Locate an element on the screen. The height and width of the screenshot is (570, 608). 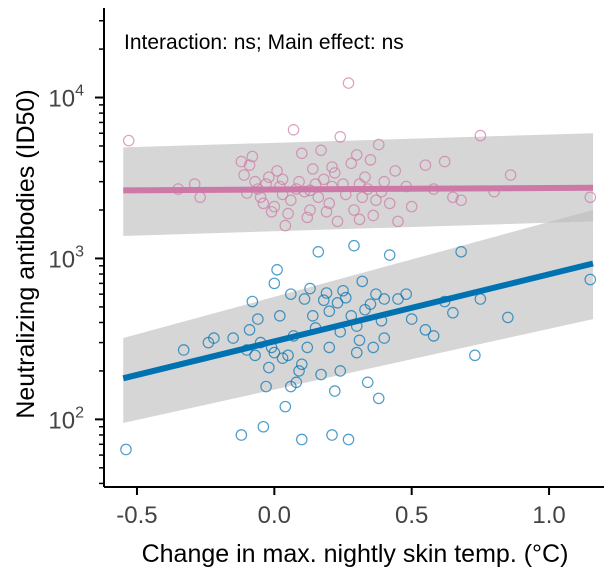
y-tick-label-exponent: 2 is located at coordinates (79, 412).